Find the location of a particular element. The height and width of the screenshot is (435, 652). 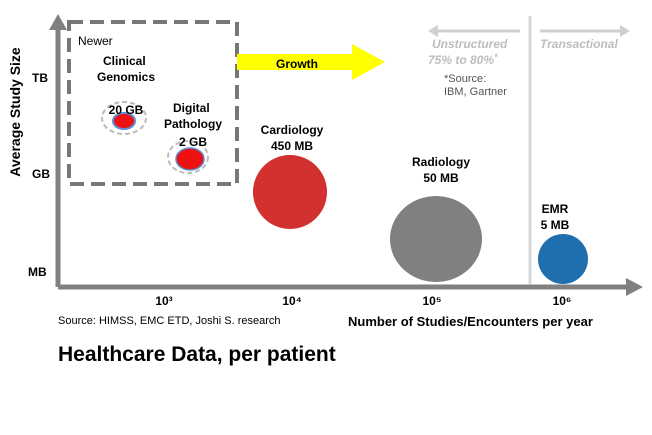

cardiology-label: Cardiology is located at coordinates (292, 130).